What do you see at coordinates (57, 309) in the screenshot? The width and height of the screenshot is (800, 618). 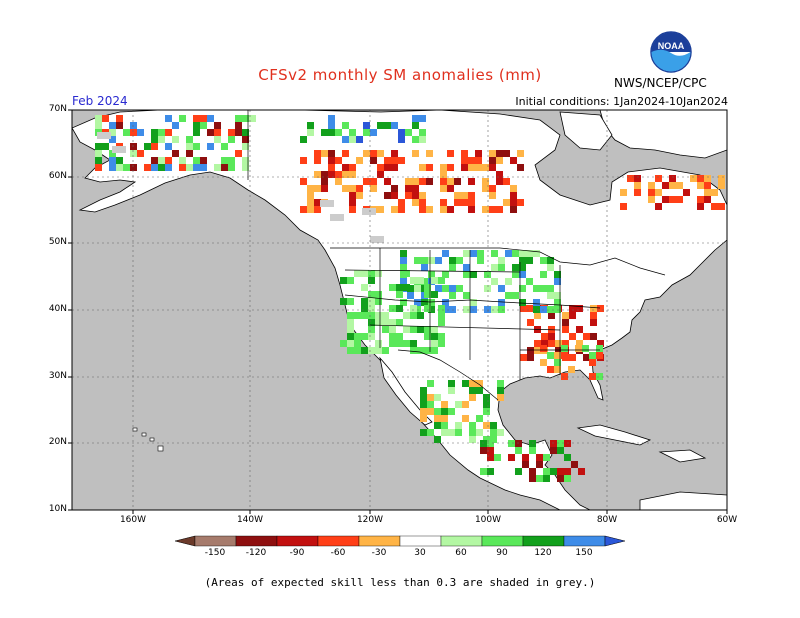 I see `lat-label-40n: 40N` at bounding box center [57, 309].